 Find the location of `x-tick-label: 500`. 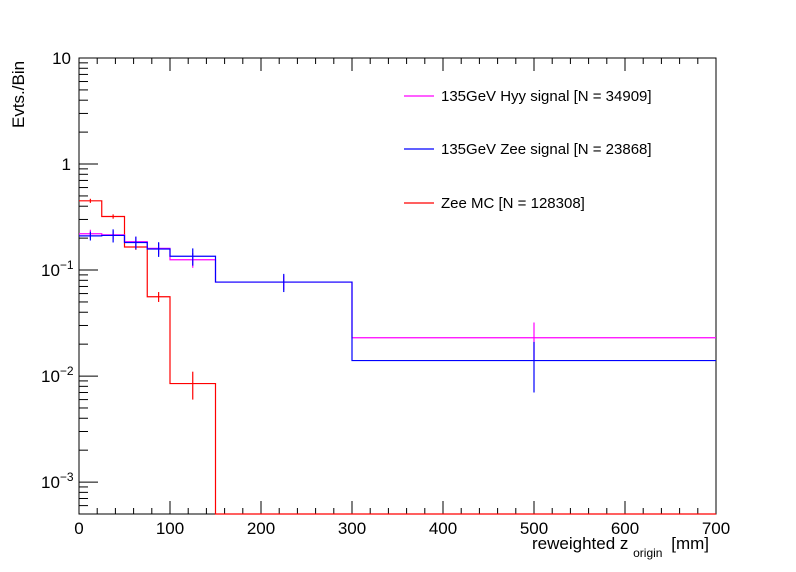

x-tick-label: 500 is located at coordinates (534, 528).